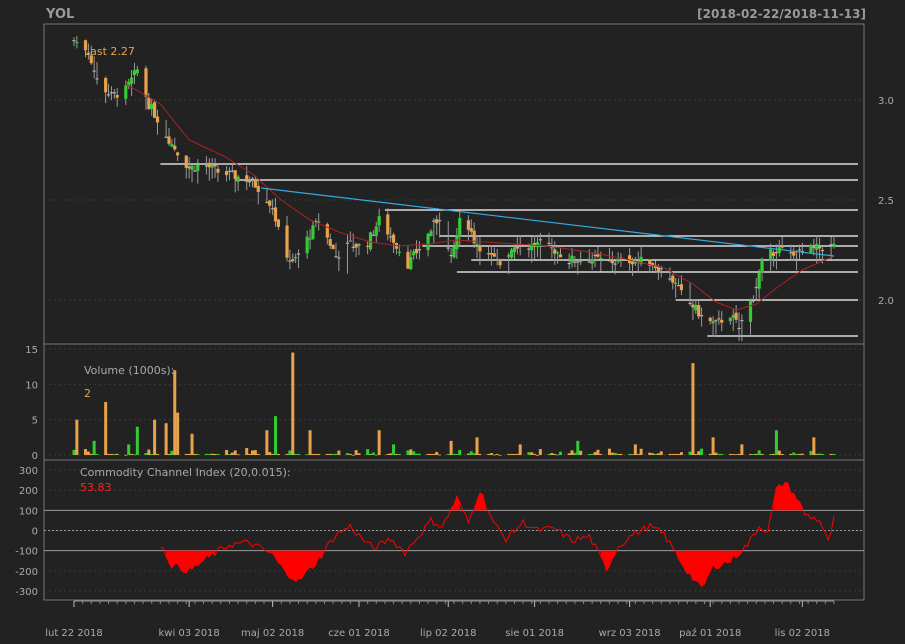  What do you see at coordinates (26, 552) in the screenshot?
I see `cci-tick-label: -100` at bounding box center [26, 552].